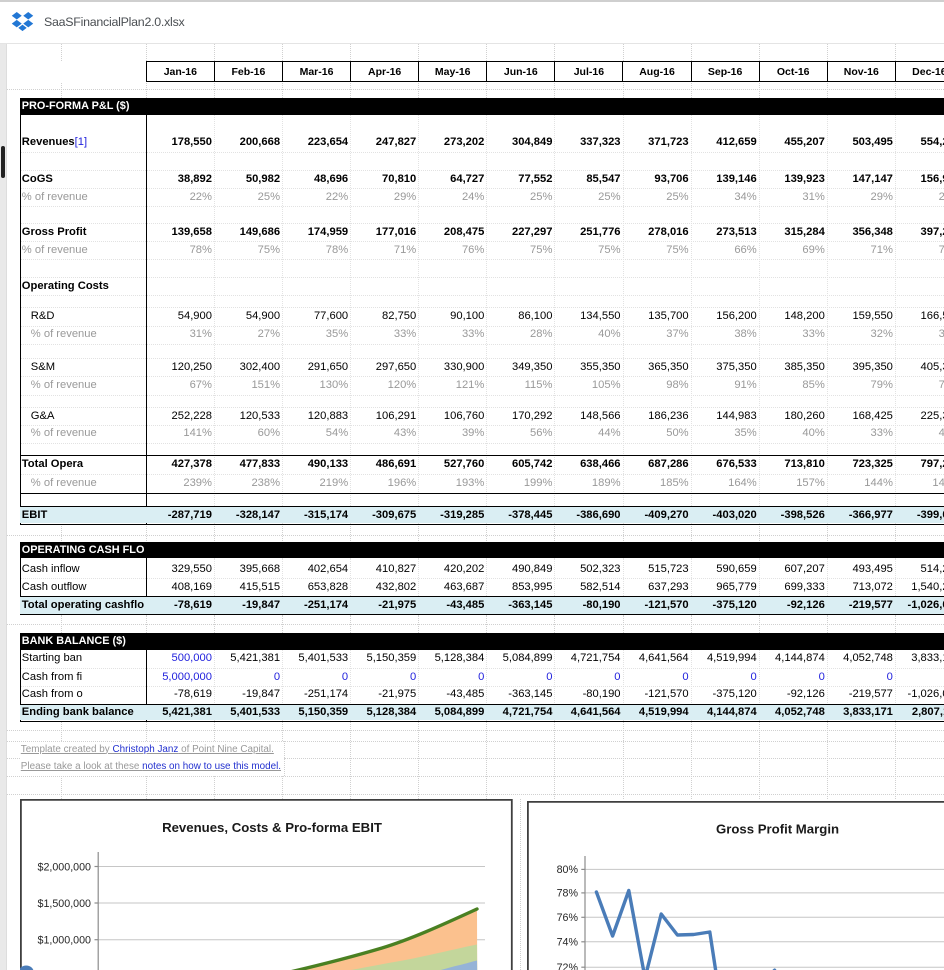  Describe the element at coordinates (568, 918) in the screenshot. I see `svg-text: 76%` at that location.